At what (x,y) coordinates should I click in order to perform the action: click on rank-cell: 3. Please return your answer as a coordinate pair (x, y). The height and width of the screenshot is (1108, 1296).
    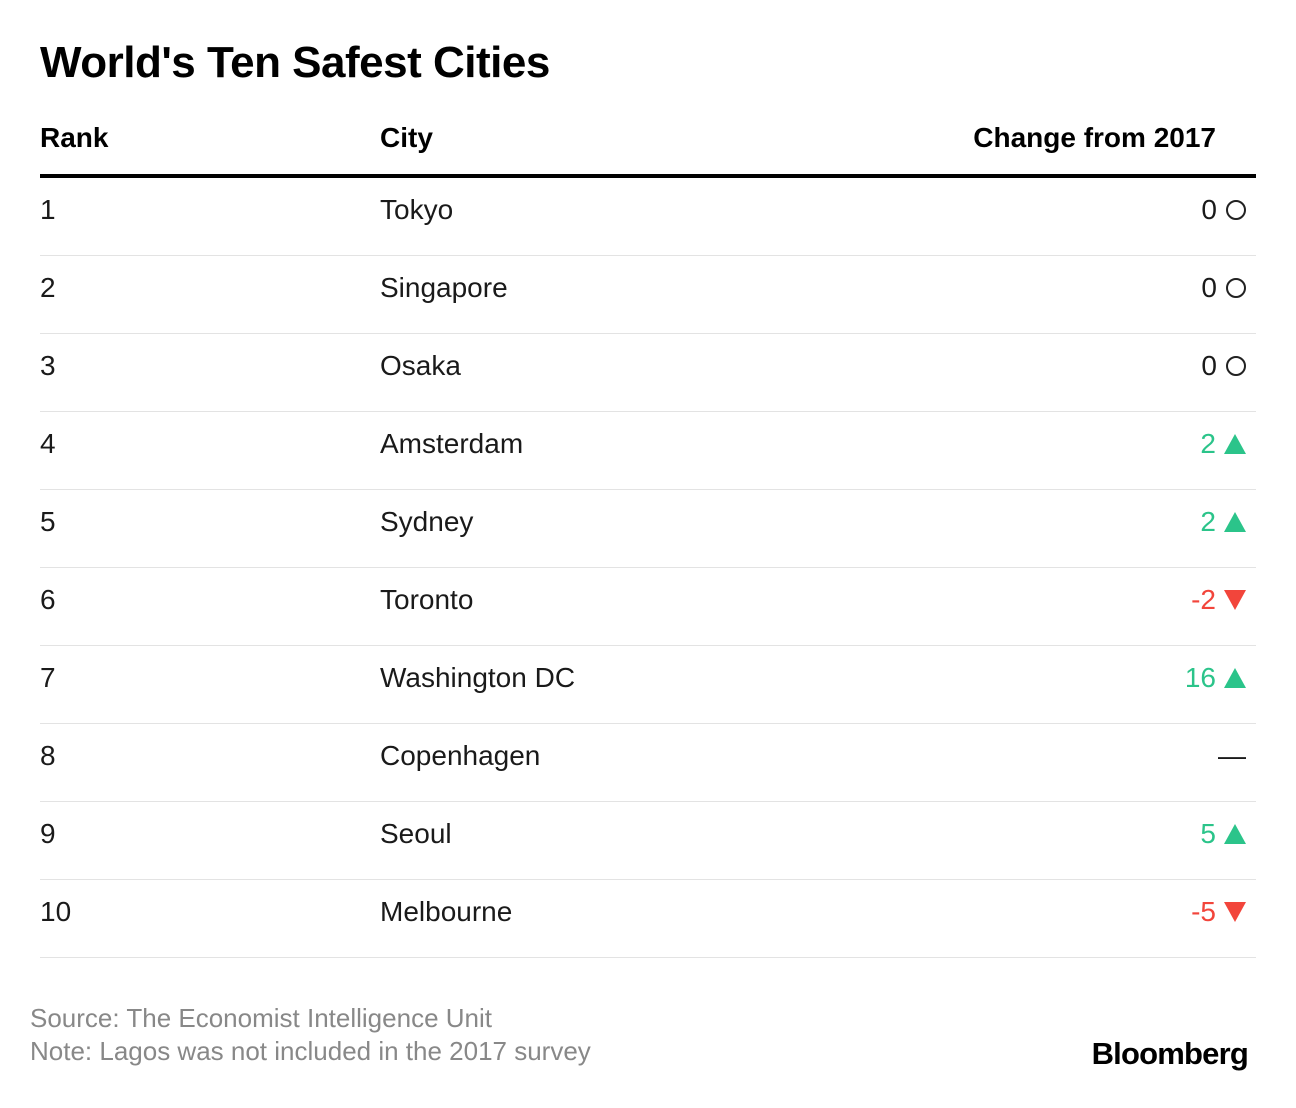
    Looking at the image, I should click on (48, 365).